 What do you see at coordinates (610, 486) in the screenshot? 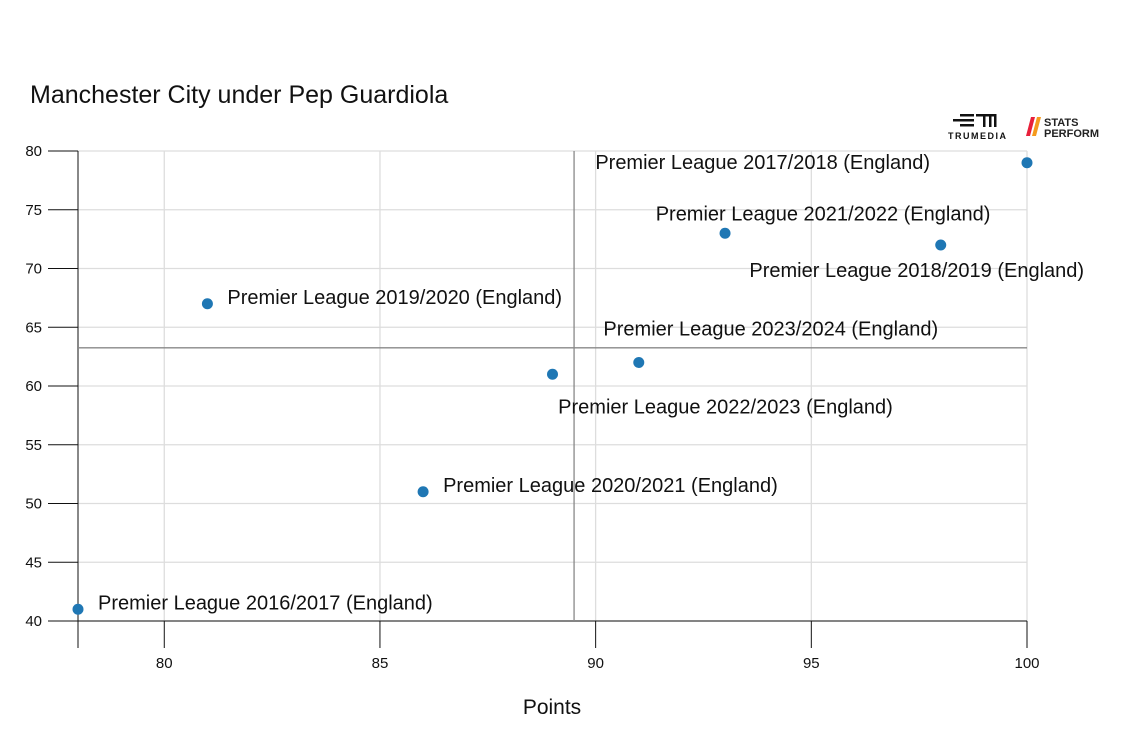
I see `data-point-label: Premier League 2020/2021 (England)` at bounding box center [610, 486].